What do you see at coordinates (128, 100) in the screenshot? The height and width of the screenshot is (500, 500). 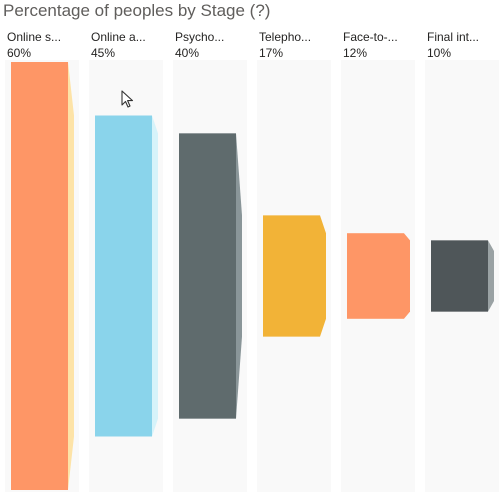 I see `mouse-cursor-icon` at bounding box center [128, 100].